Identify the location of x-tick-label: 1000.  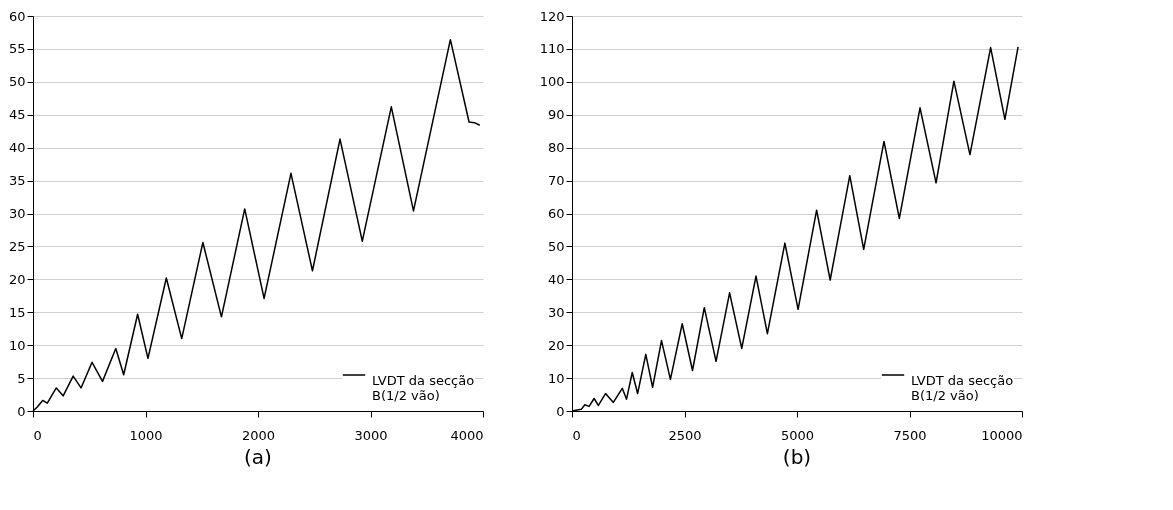
(146, 435).